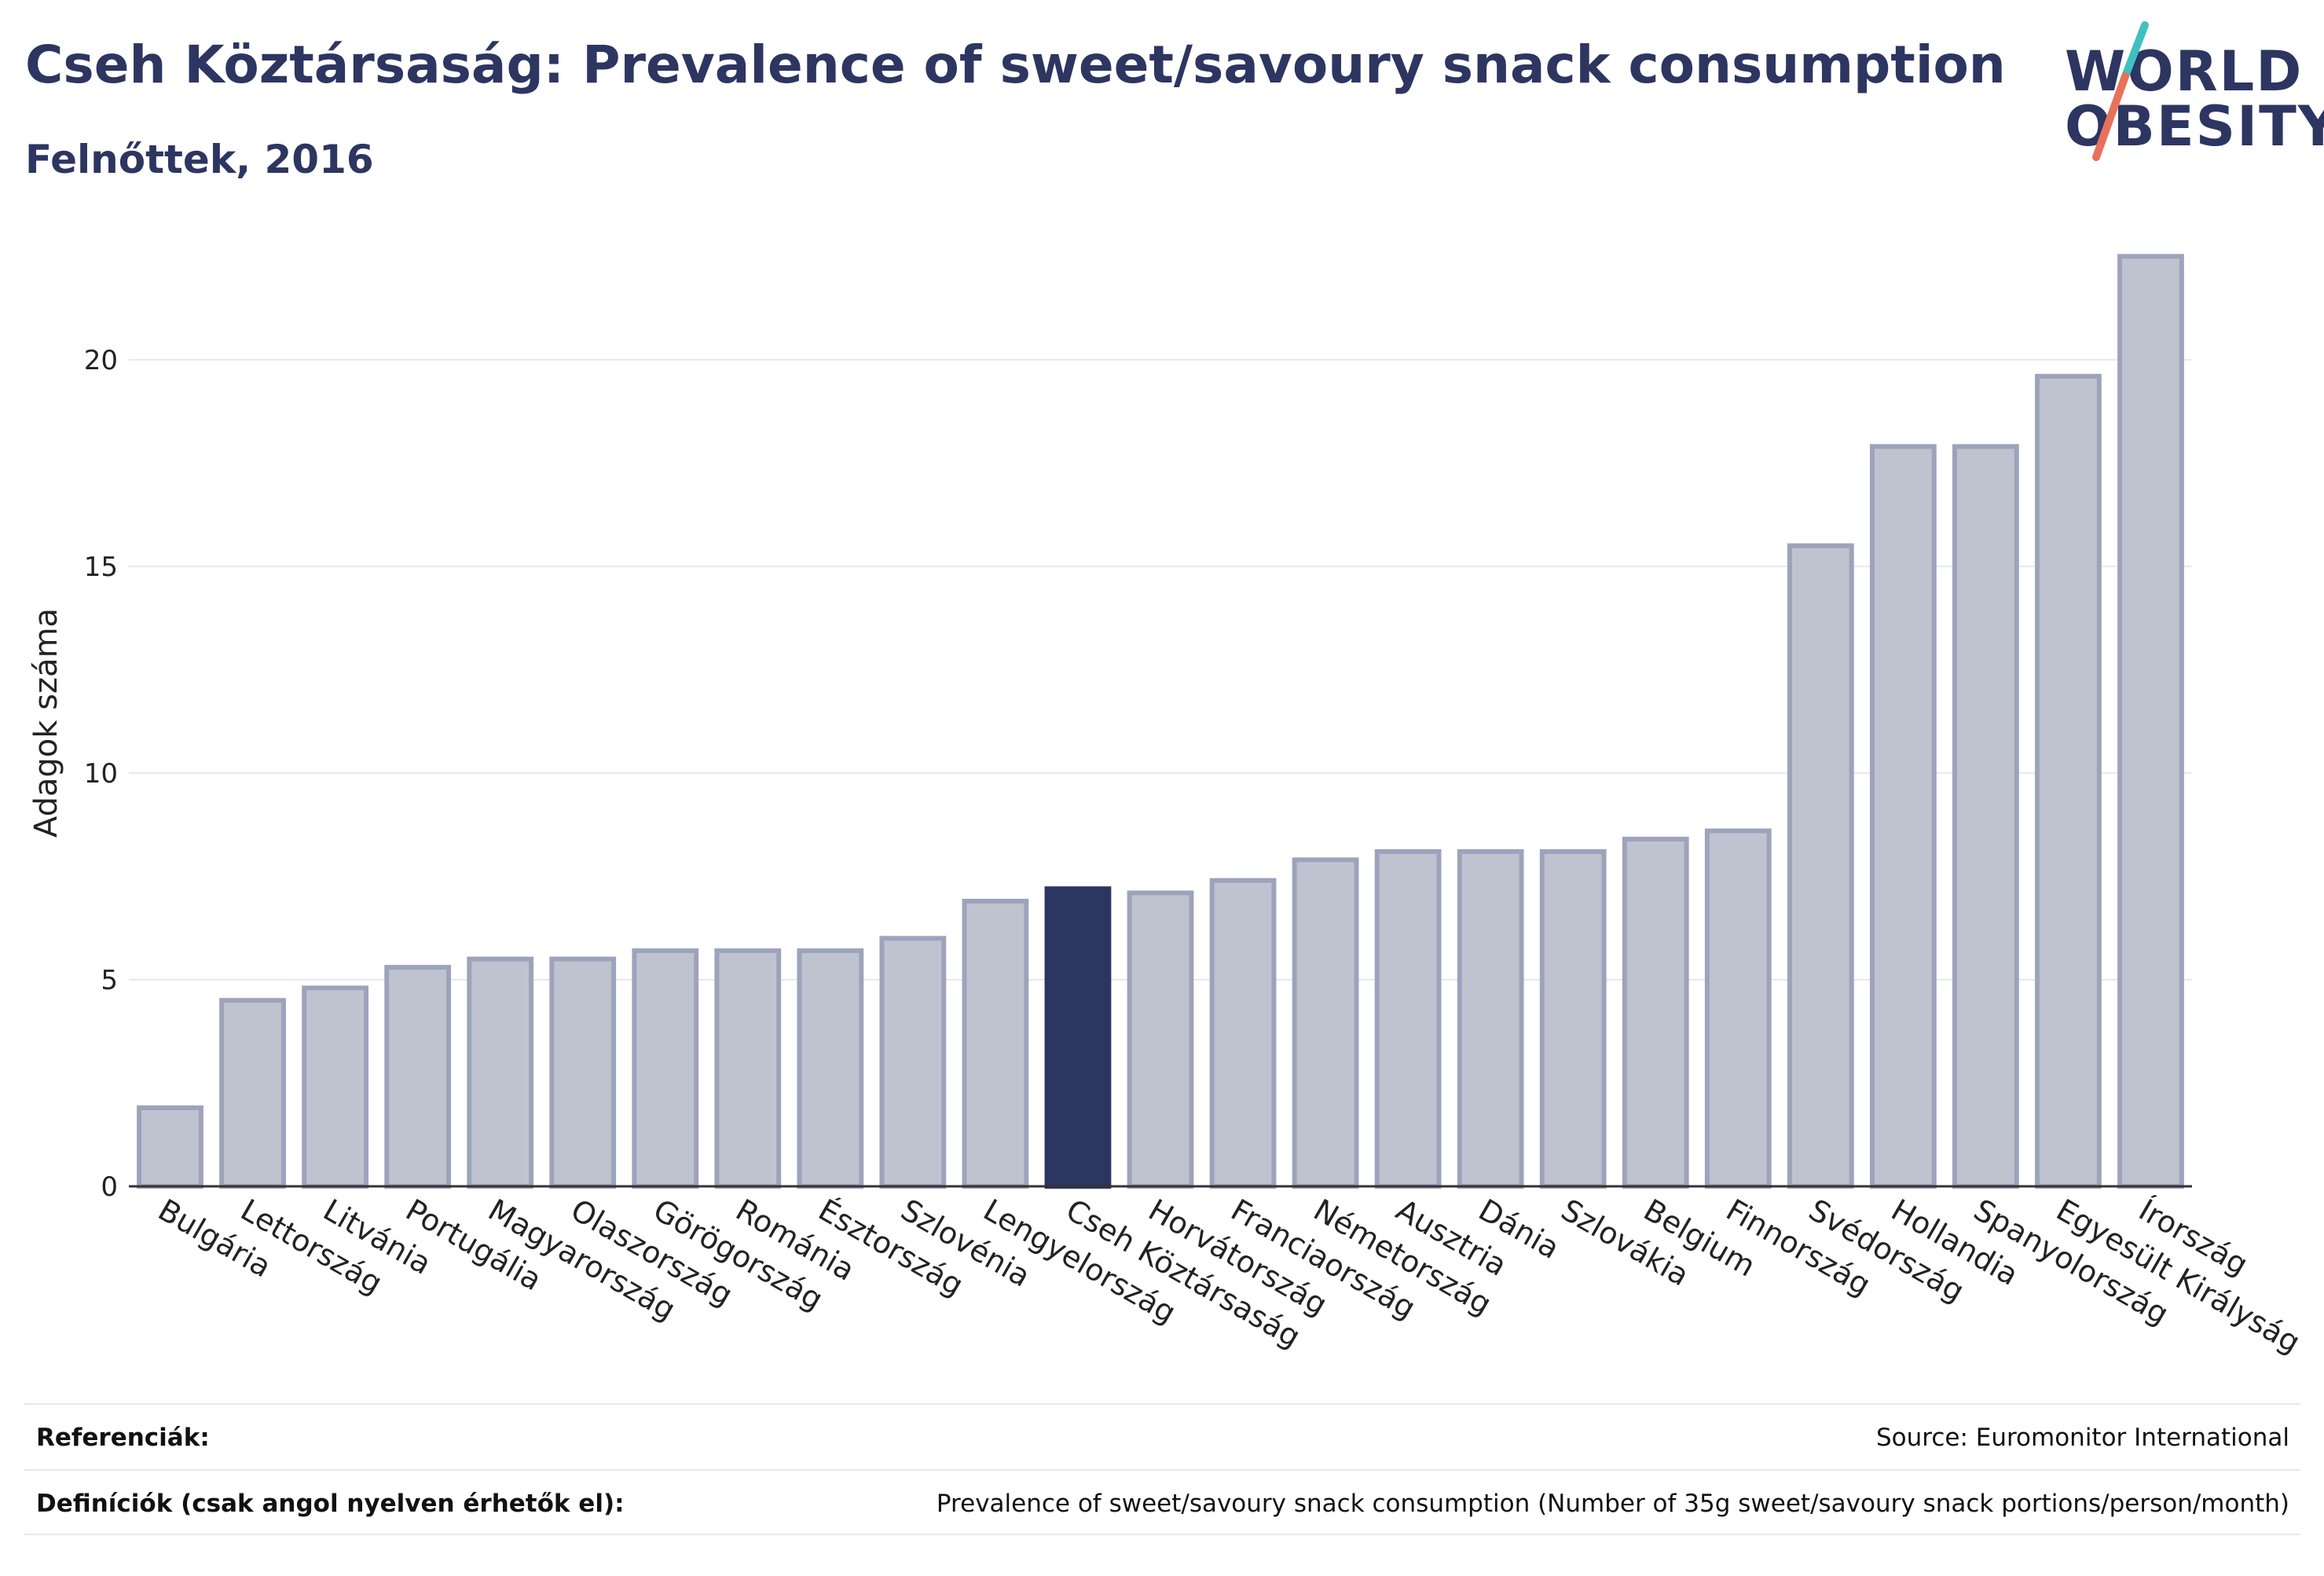  What do you see at coordinates (2082, 1438) in the screenshot?
I see `references-value: Source: Euromonitor International` at bounding box center [2082, 1438].